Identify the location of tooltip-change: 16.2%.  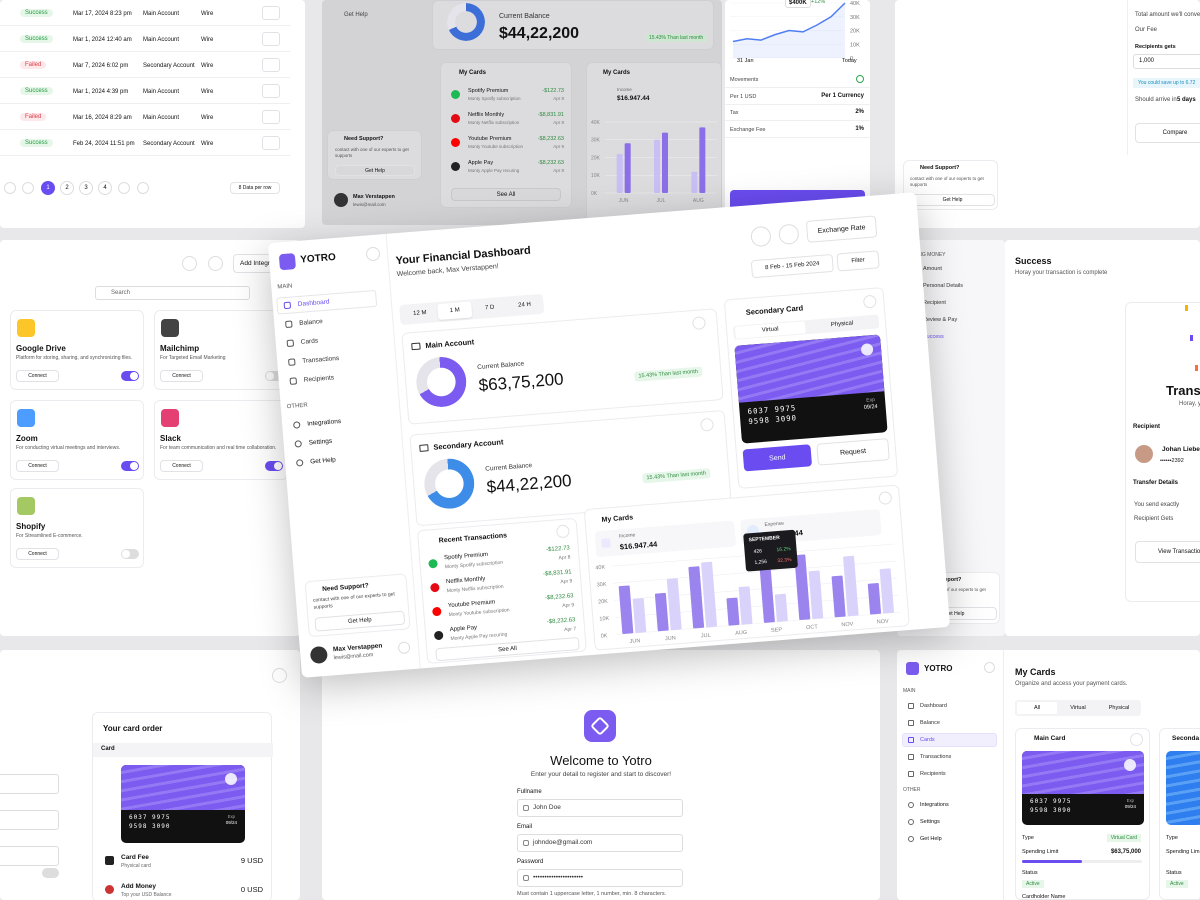
(783, 550).